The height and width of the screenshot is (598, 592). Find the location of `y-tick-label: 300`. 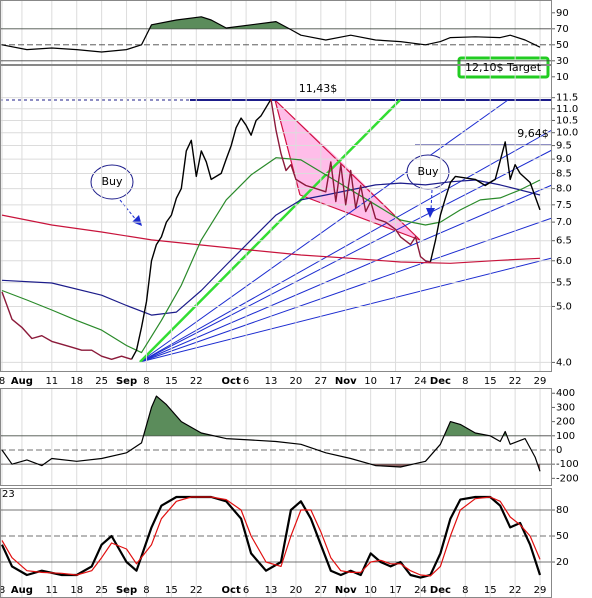

y-tick-label: 300 is located at coordinates (565, 407).